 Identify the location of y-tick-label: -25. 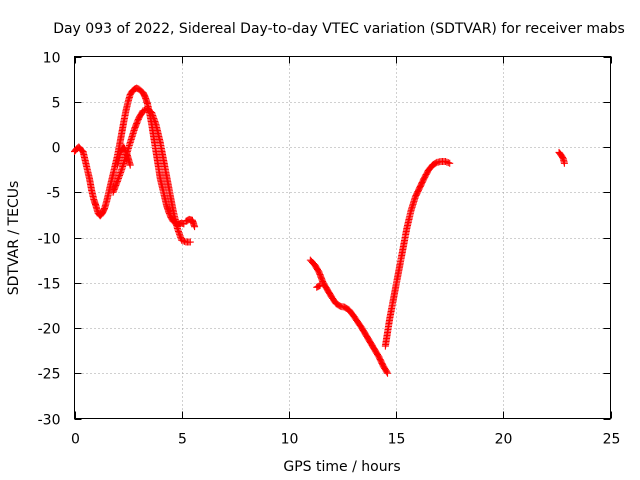
(49, 375).